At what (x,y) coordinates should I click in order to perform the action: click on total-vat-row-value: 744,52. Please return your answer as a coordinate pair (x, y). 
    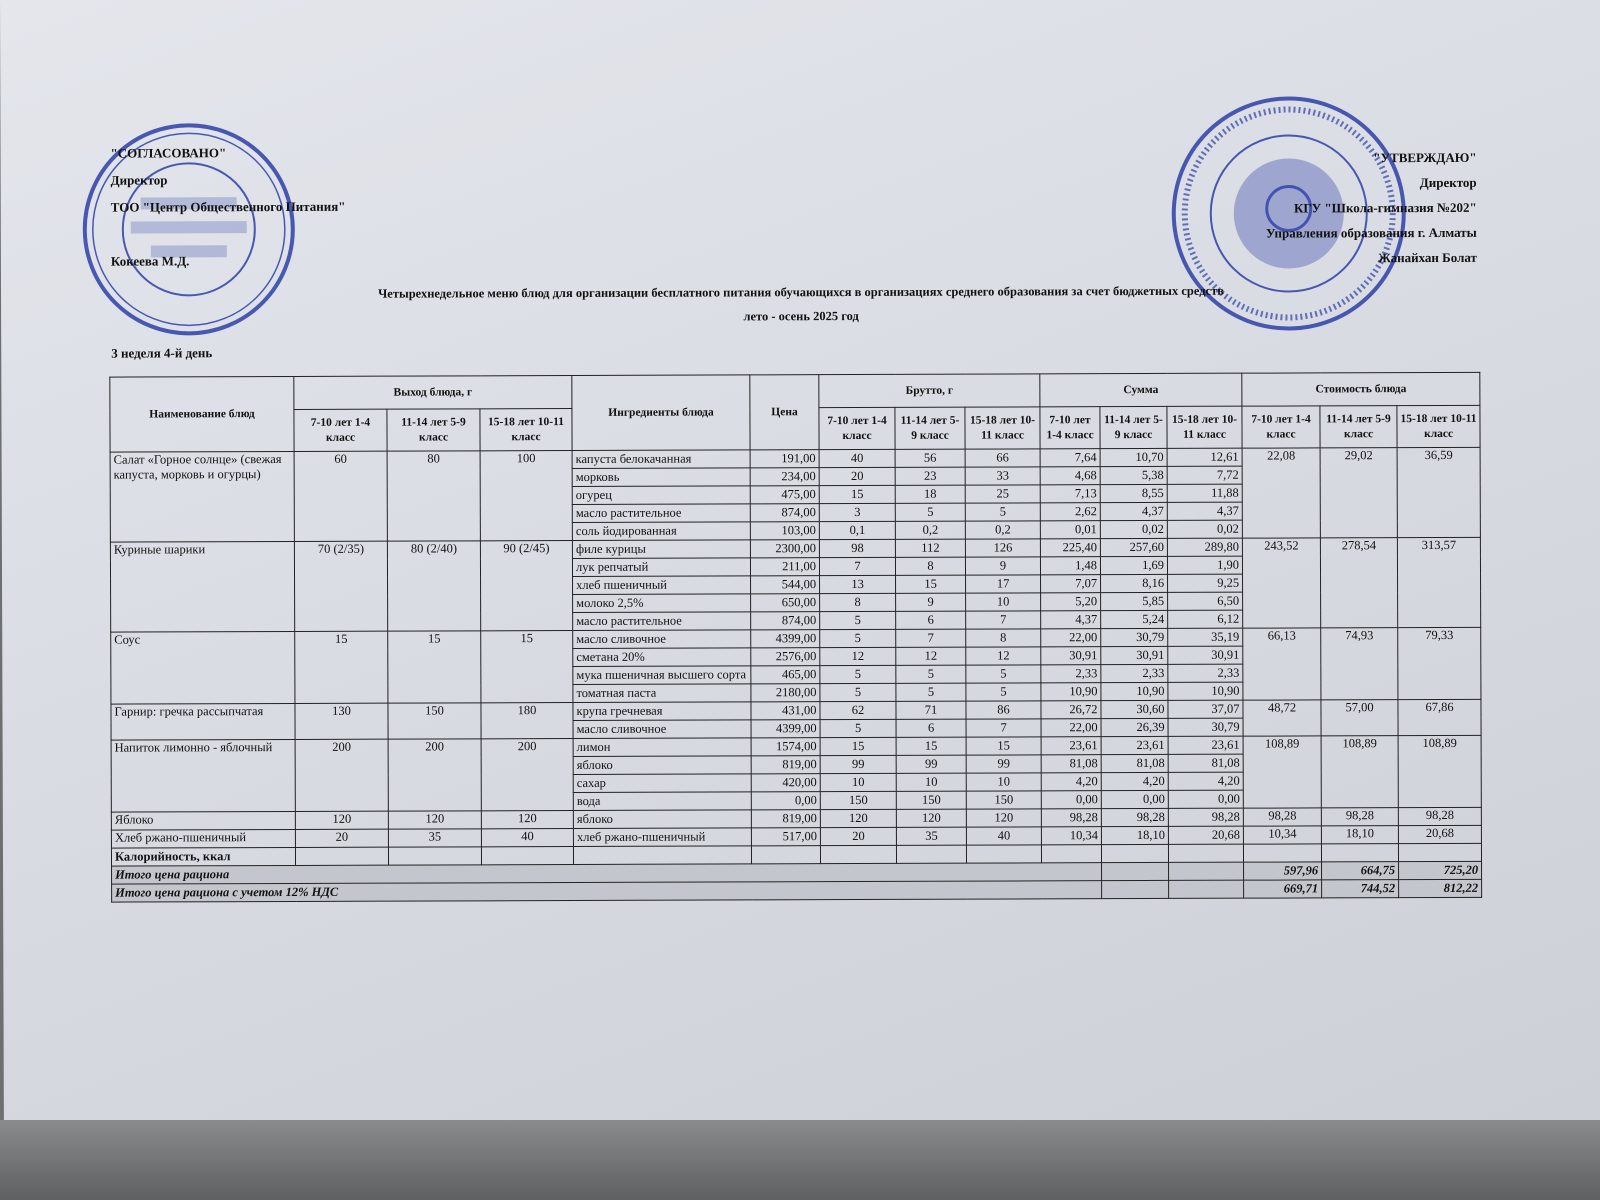
    Looking at the image, I should click on (1360, 888).